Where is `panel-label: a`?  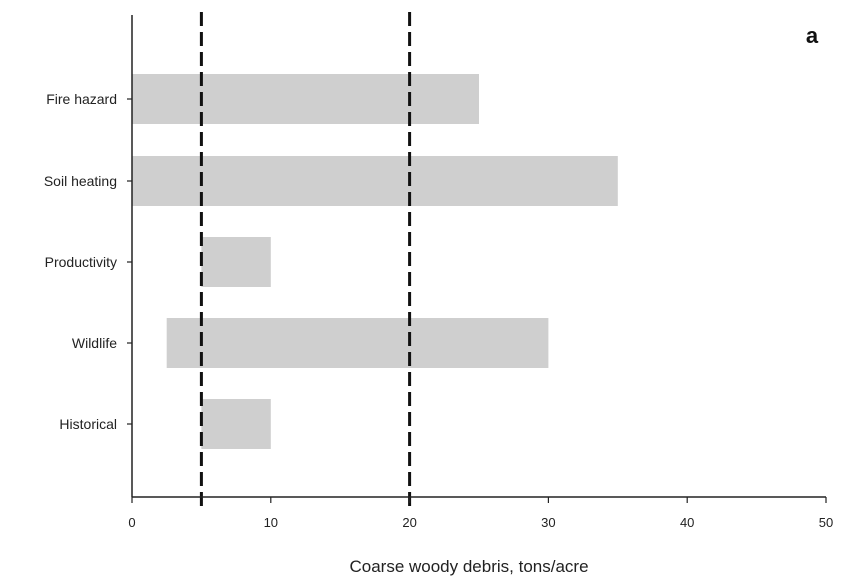 panel-label: a is located at coordinates (812, 35).